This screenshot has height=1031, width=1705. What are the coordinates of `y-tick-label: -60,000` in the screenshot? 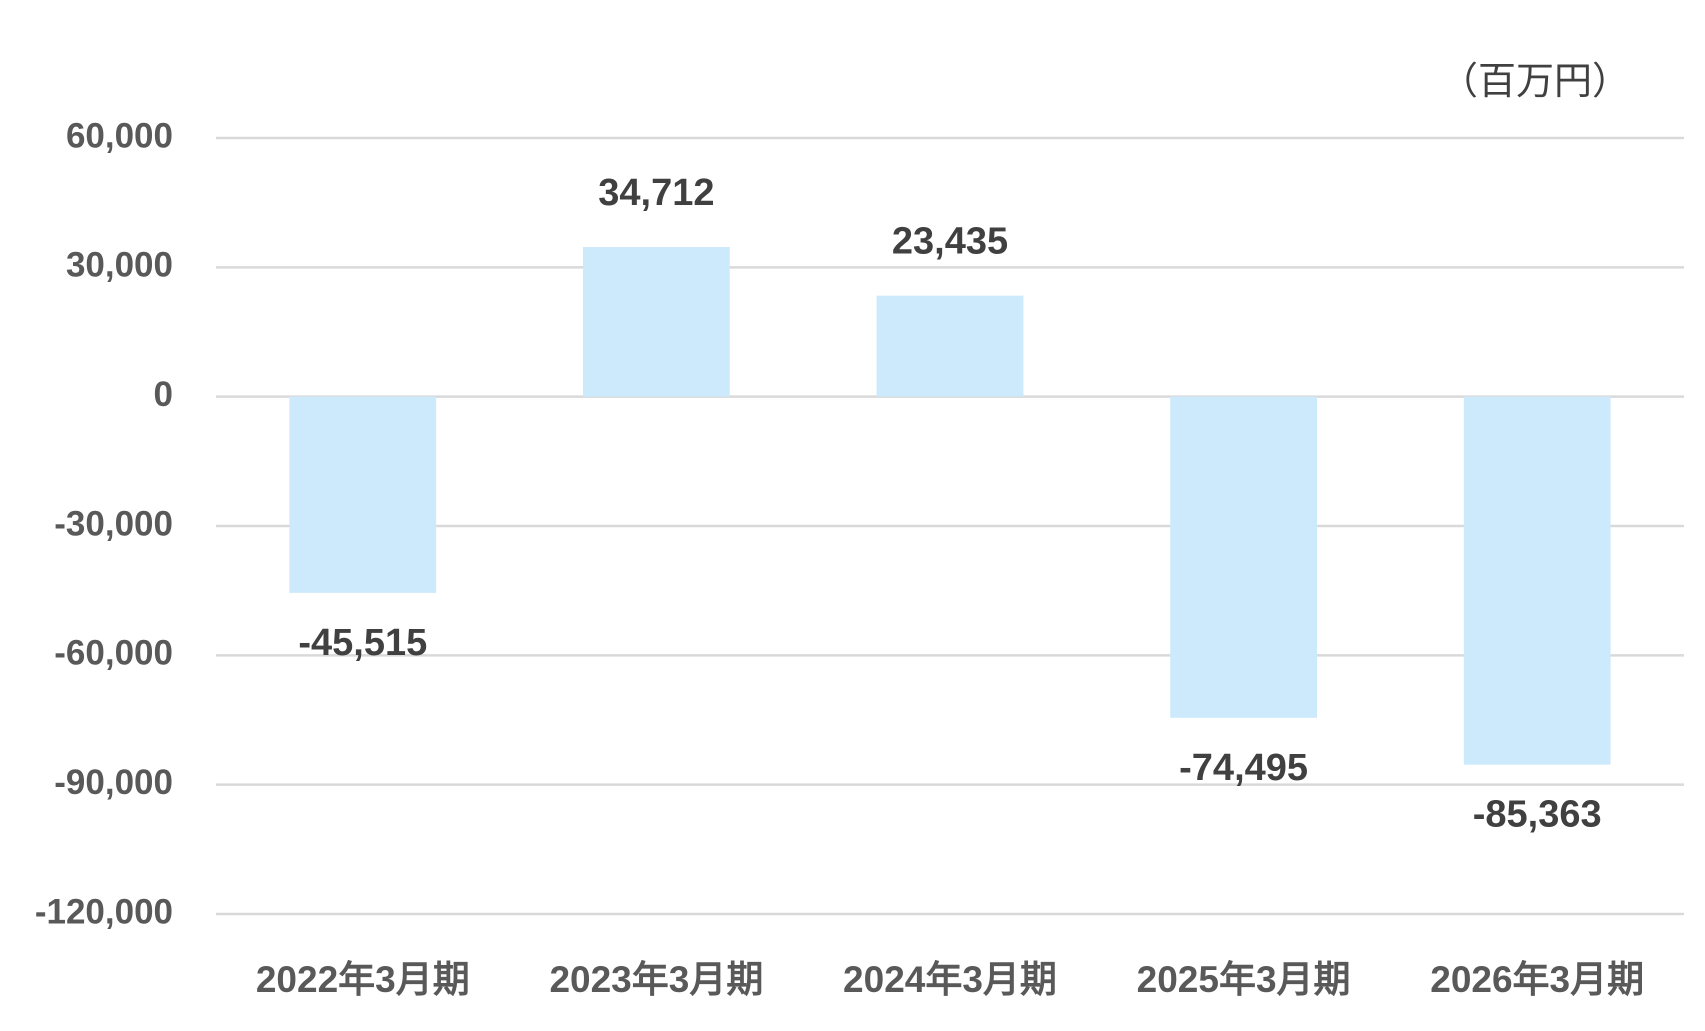 It's located at (113, 653).